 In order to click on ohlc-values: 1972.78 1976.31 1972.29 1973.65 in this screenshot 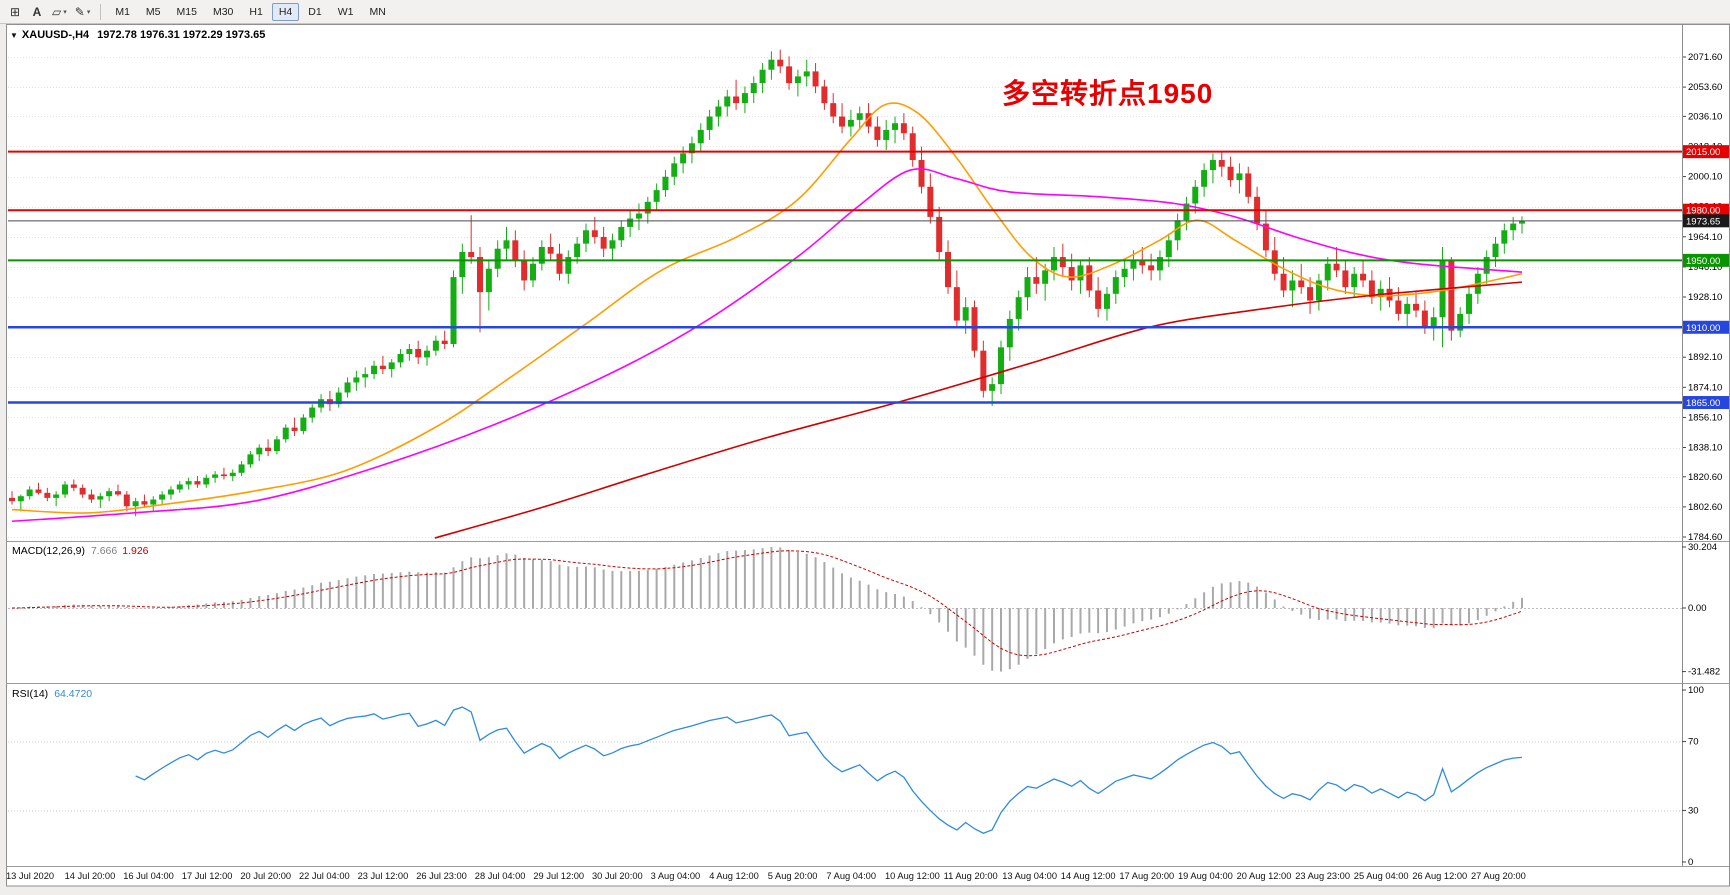, I will do `click(181, 35)`.